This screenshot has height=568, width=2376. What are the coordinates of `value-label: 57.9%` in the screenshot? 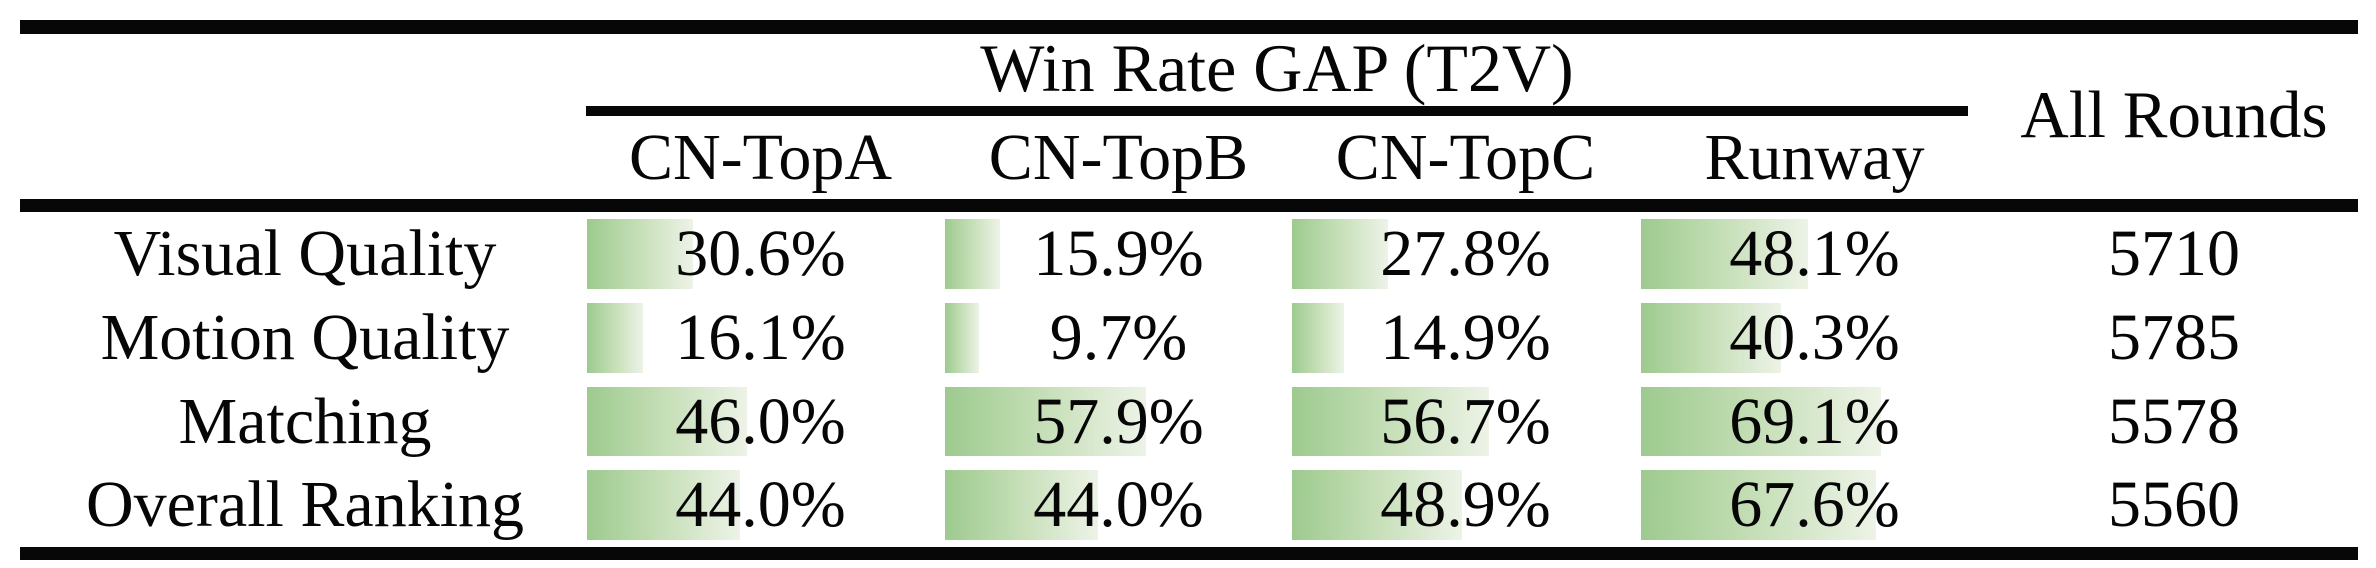 It's located at (1118, 421).